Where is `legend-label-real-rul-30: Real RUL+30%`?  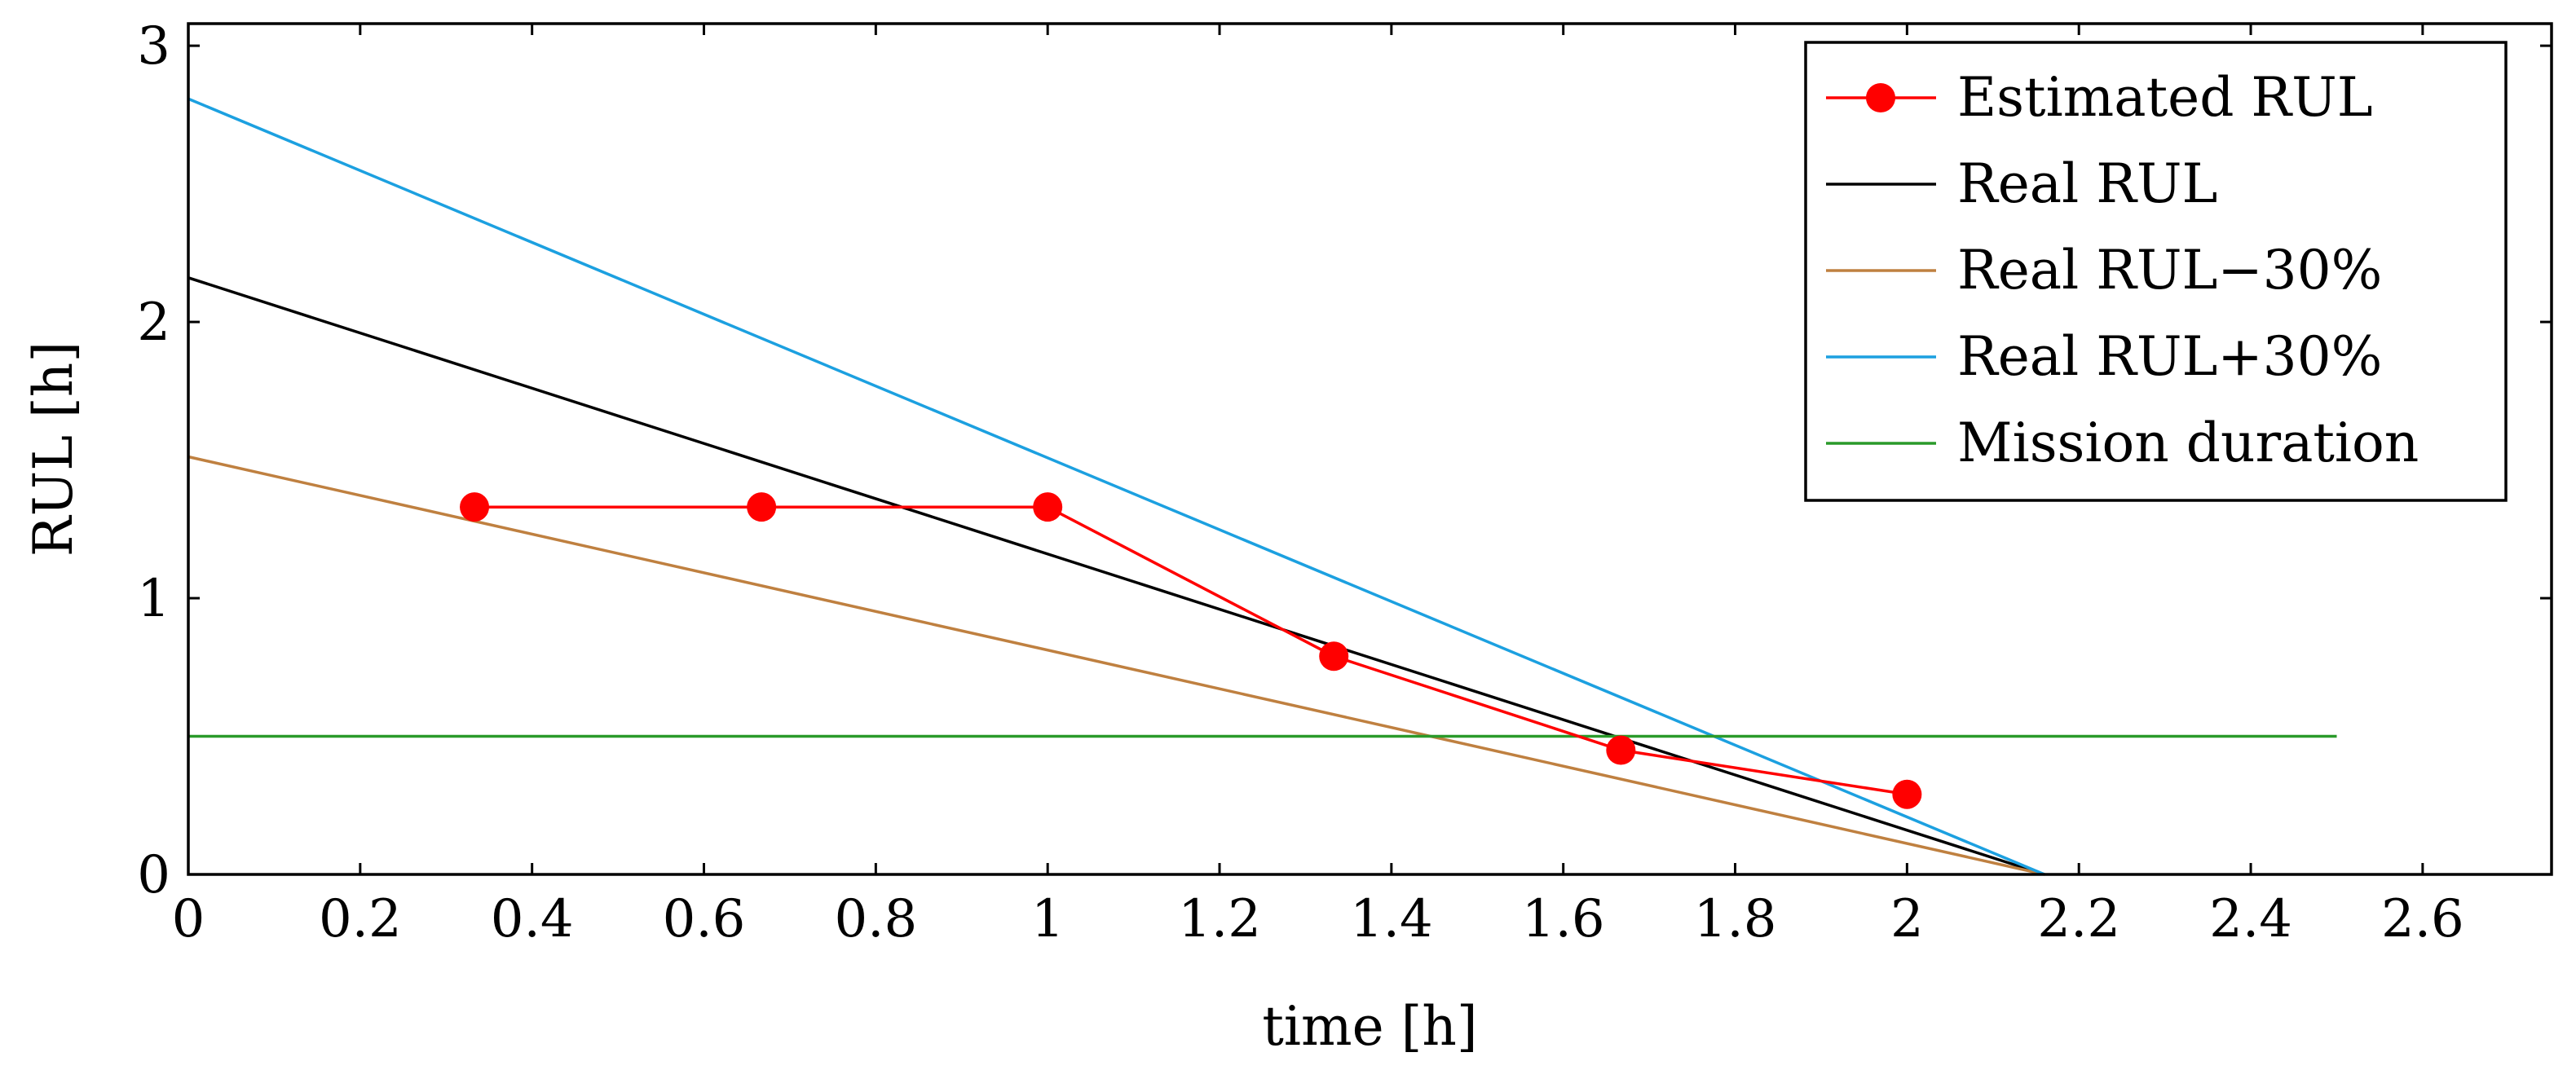 legend-label-real-rul-30: Real RUL+30% is located at coordinates (2169, 357).